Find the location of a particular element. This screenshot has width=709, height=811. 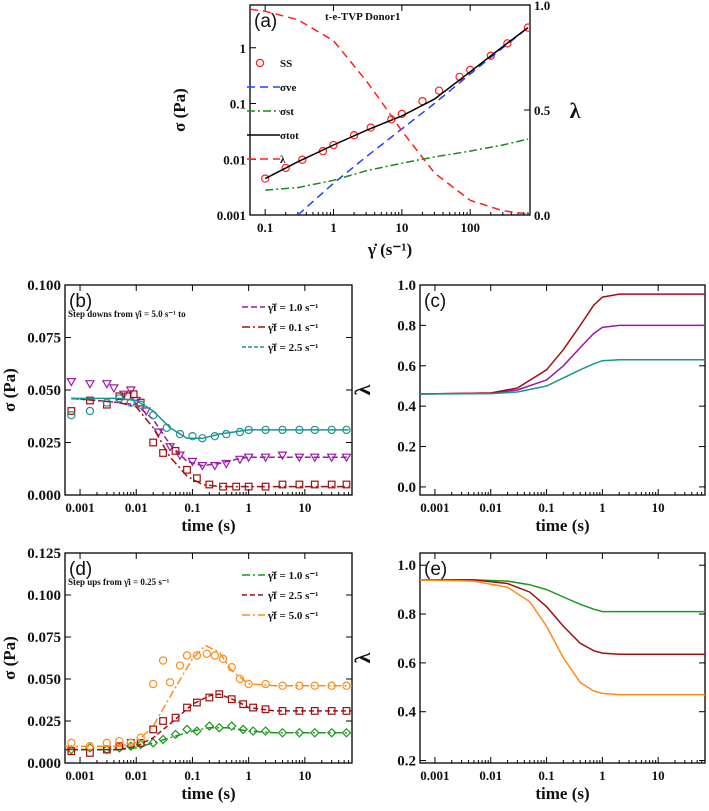

legend-label: SS is located at coordinates (286, 64).